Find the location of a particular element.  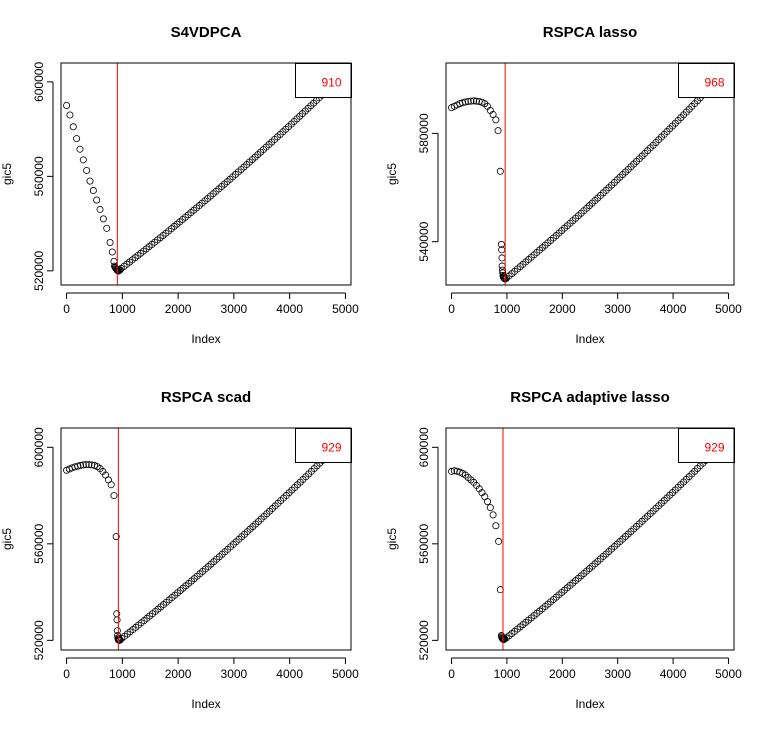

y-tick-label: 540000 is located at coordinates (424, 241).